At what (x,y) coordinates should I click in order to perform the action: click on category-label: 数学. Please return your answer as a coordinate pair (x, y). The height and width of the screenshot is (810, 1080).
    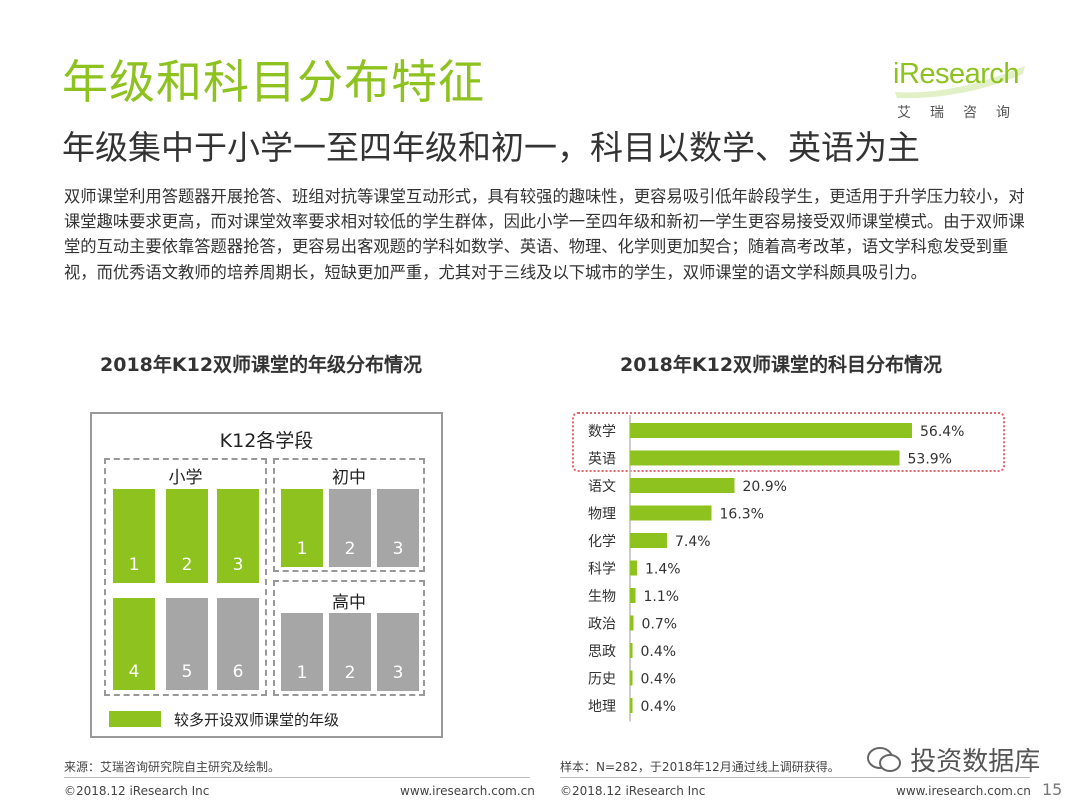
    Looking at the image, I should click on (602, 432).